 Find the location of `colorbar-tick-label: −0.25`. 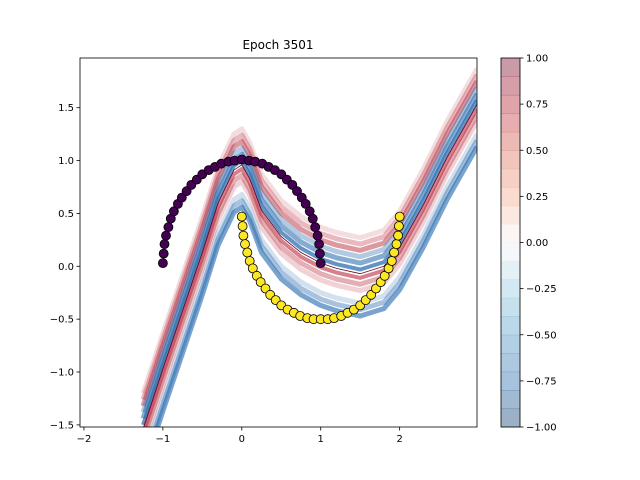

colorbar-tick-label: −0.25 is located at coordinates (541, 289).